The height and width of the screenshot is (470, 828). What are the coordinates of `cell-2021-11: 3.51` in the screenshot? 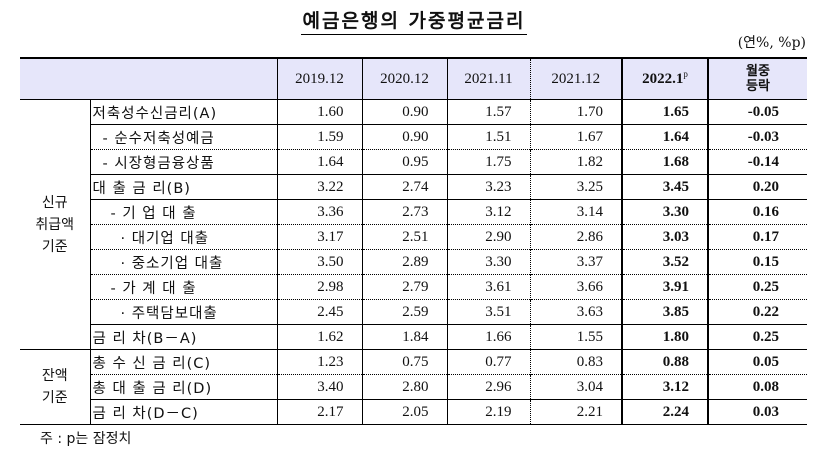 It's located at (488, 312).